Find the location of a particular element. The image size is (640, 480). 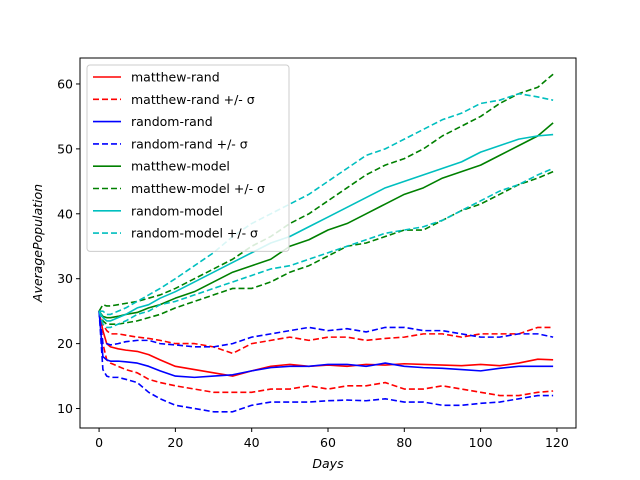

x-tick-label: 0 is located at coordinates (99, 442).